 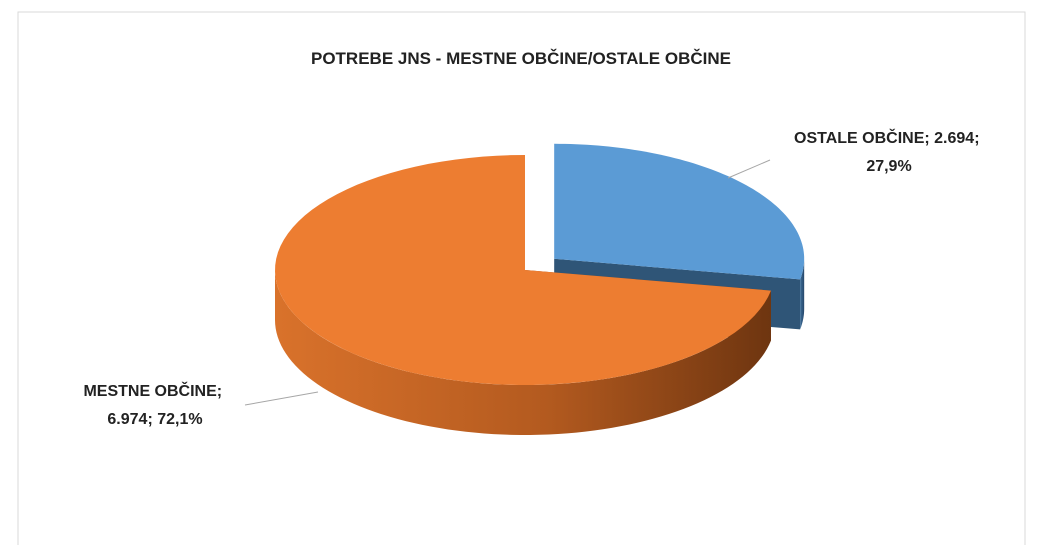 I want to click on data-label-part: OSTALE OBČINE, so click(x=859, y=137).